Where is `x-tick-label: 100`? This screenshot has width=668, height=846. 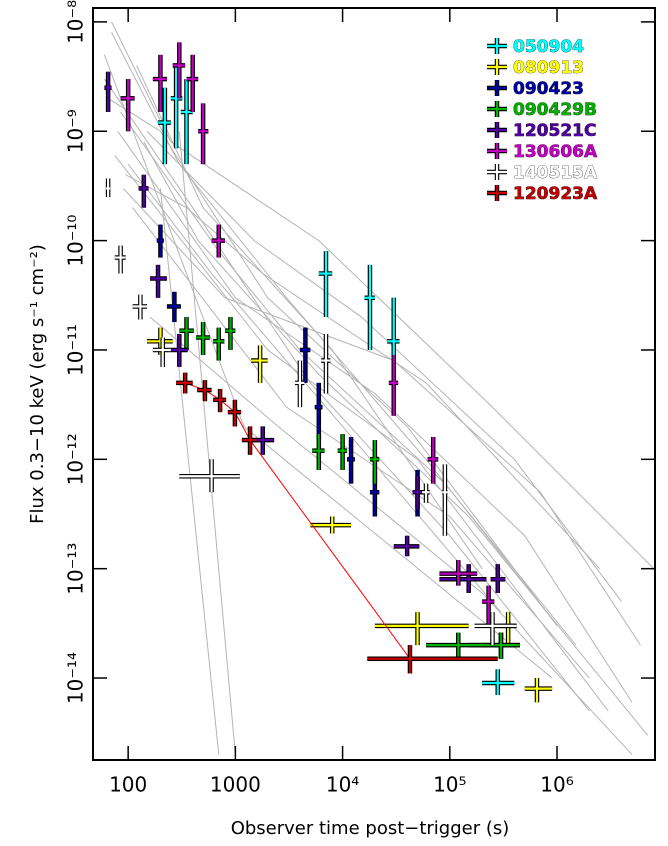
x-tick-label: 100 is located at coordinates (128, 785).